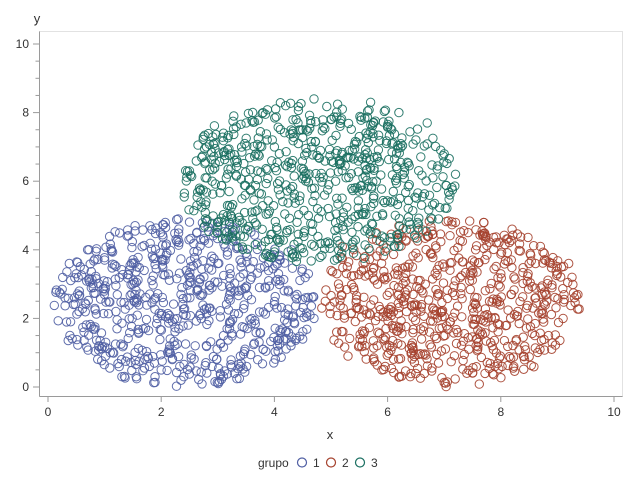 The width and height of the screenshot is (636, 480). What do you see at coordinates (387, 412) in the screenshot?
I see `x-tick-label: 6` at bounding box center [387, 412].